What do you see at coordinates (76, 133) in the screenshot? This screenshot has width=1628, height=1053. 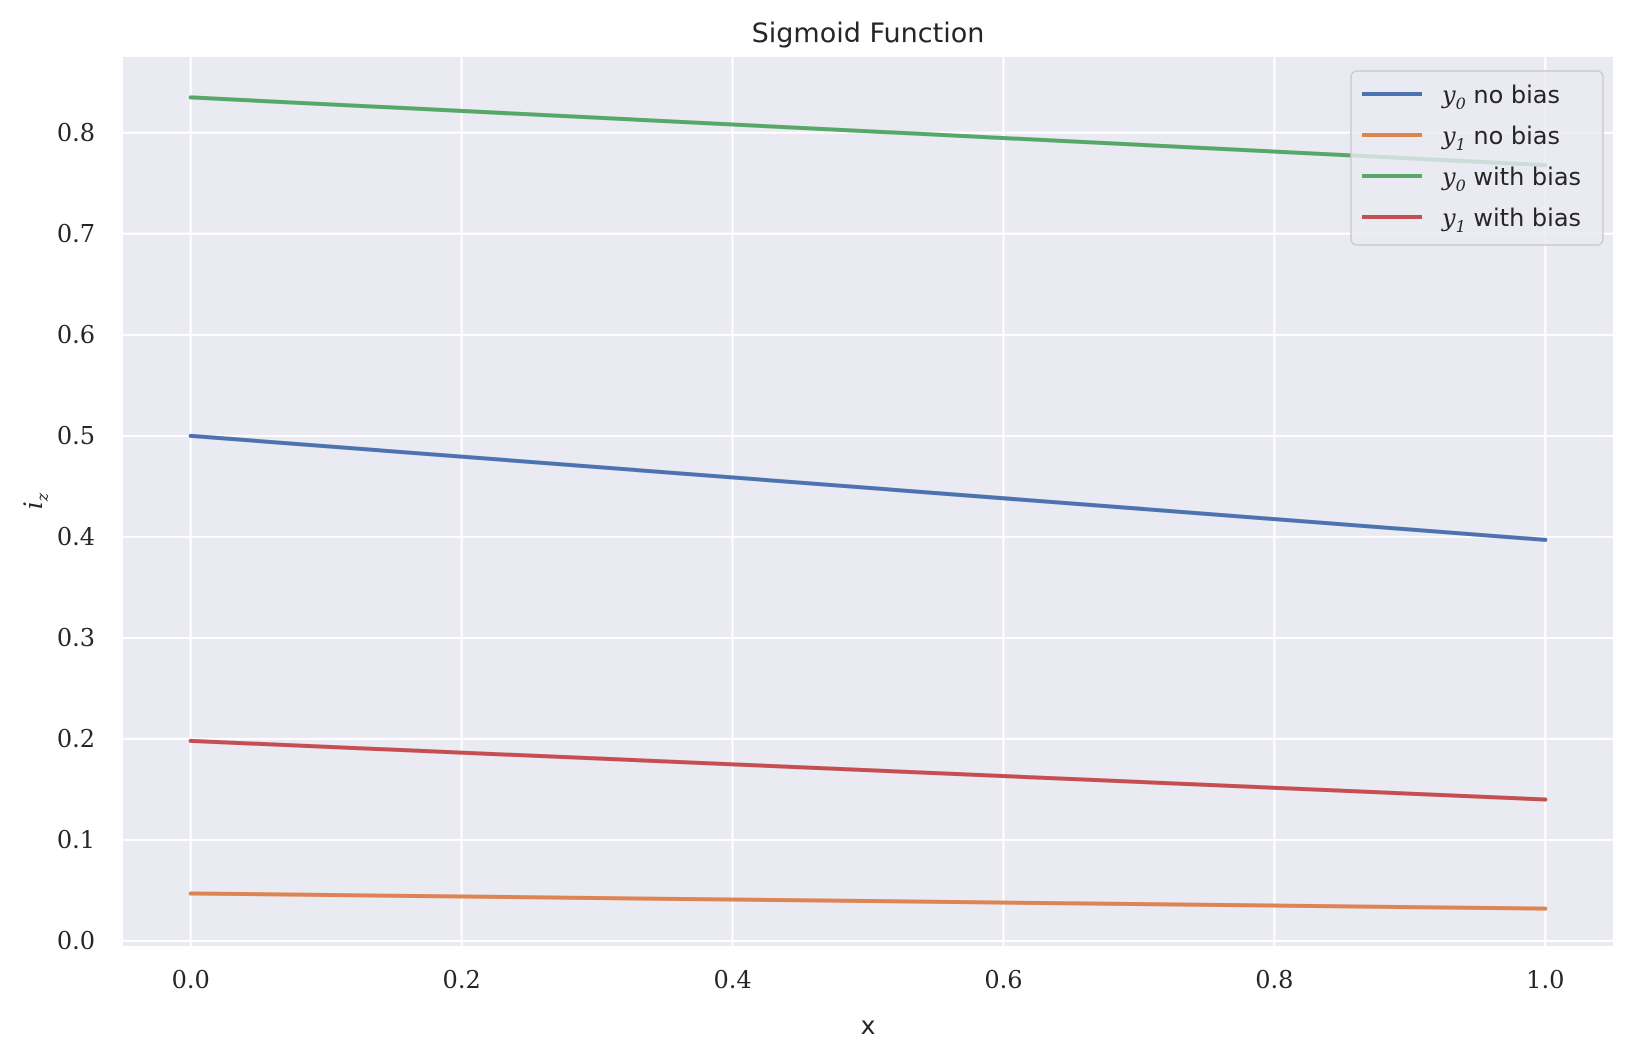 I see `y-tick-label: 0.8` at bounding box center [76, 133].